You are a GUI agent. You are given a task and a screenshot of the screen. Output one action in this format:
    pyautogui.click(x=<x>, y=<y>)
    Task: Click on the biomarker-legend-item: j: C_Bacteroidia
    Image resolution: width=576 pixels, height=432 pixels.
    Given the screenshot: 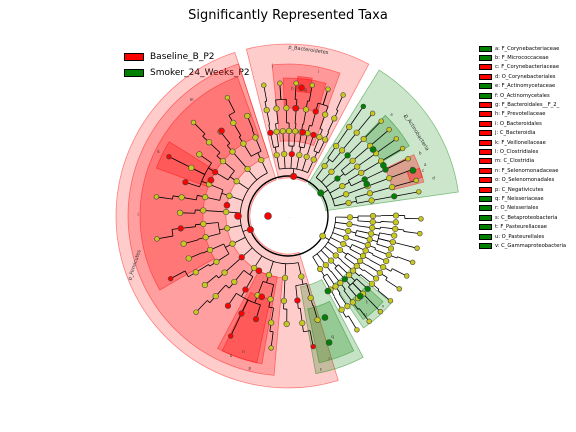 What is the action you would take?
    pyautogui.click(x=527, y=133)
    